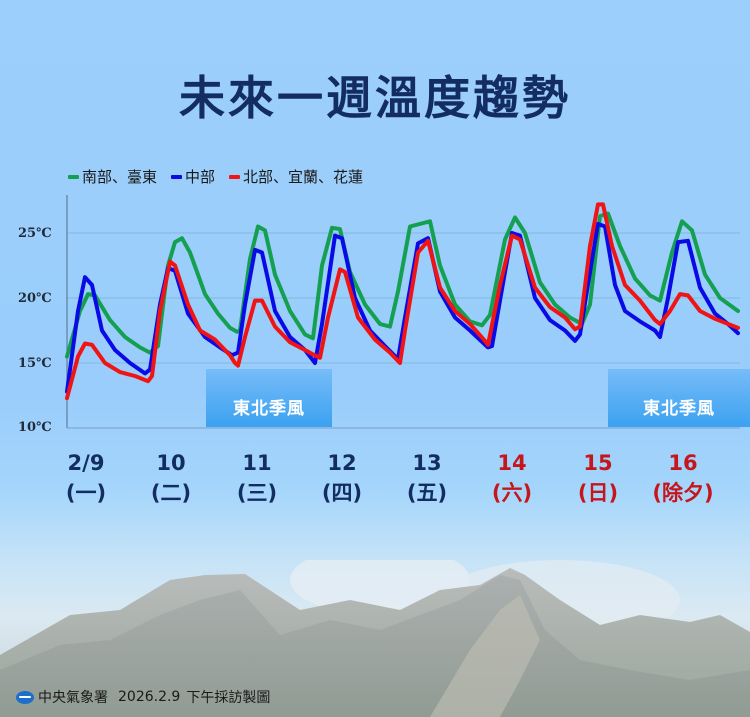  I want to click on monsoon-annotation-1: 東北季風, so click(269, 398).